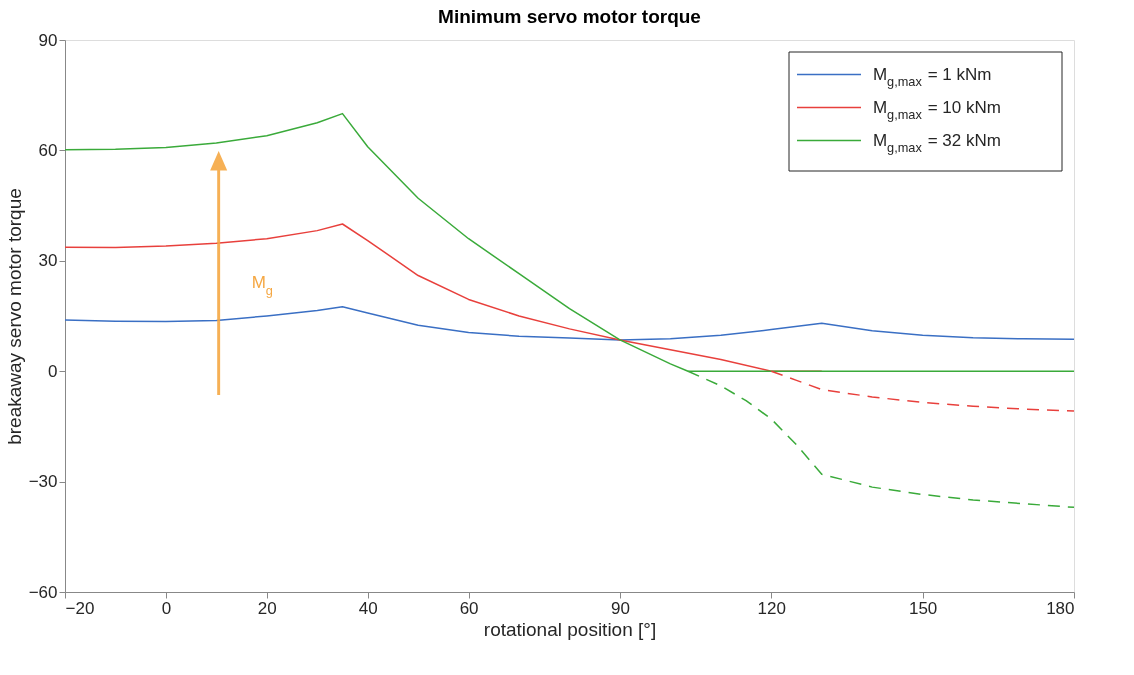  What do you see at coordinates (80, 608) in the screenshot?
I see `x-tick-label: −20` at bounding box center [80, 608].